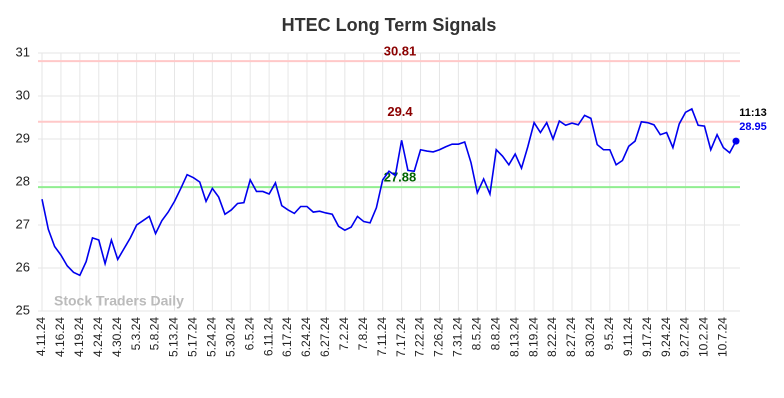  I want to click on x-tick-label: 5.30.24, so click(230, 337).